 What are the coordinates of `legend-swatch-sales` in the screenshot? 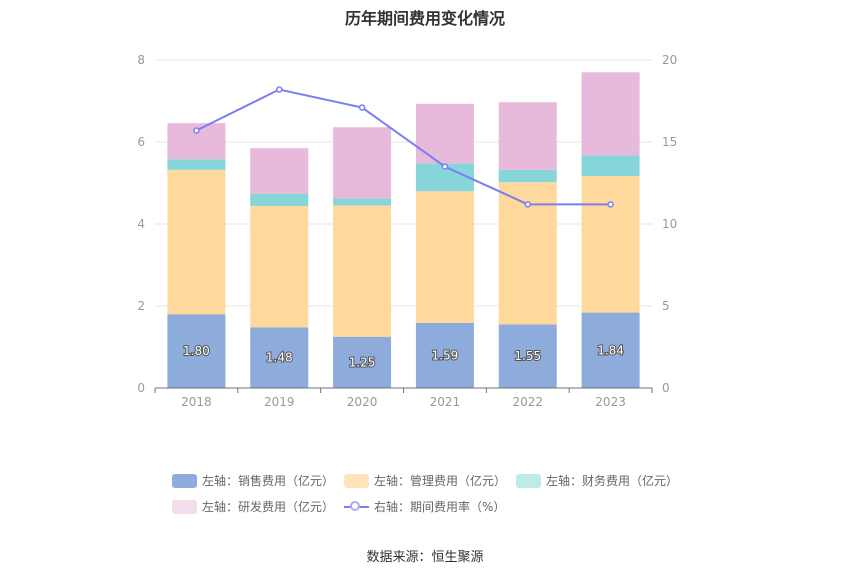 It's located at (184, 480).